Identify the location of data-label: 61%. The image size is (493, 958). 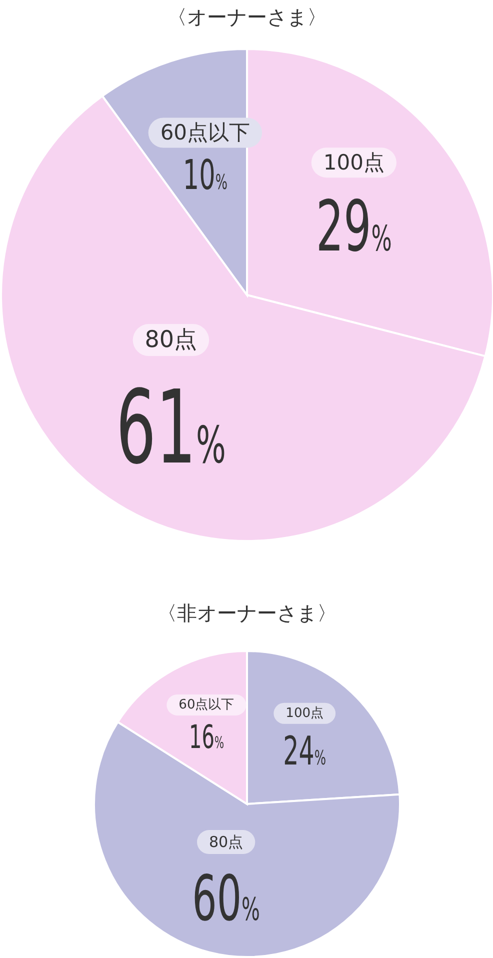
(171, 427).